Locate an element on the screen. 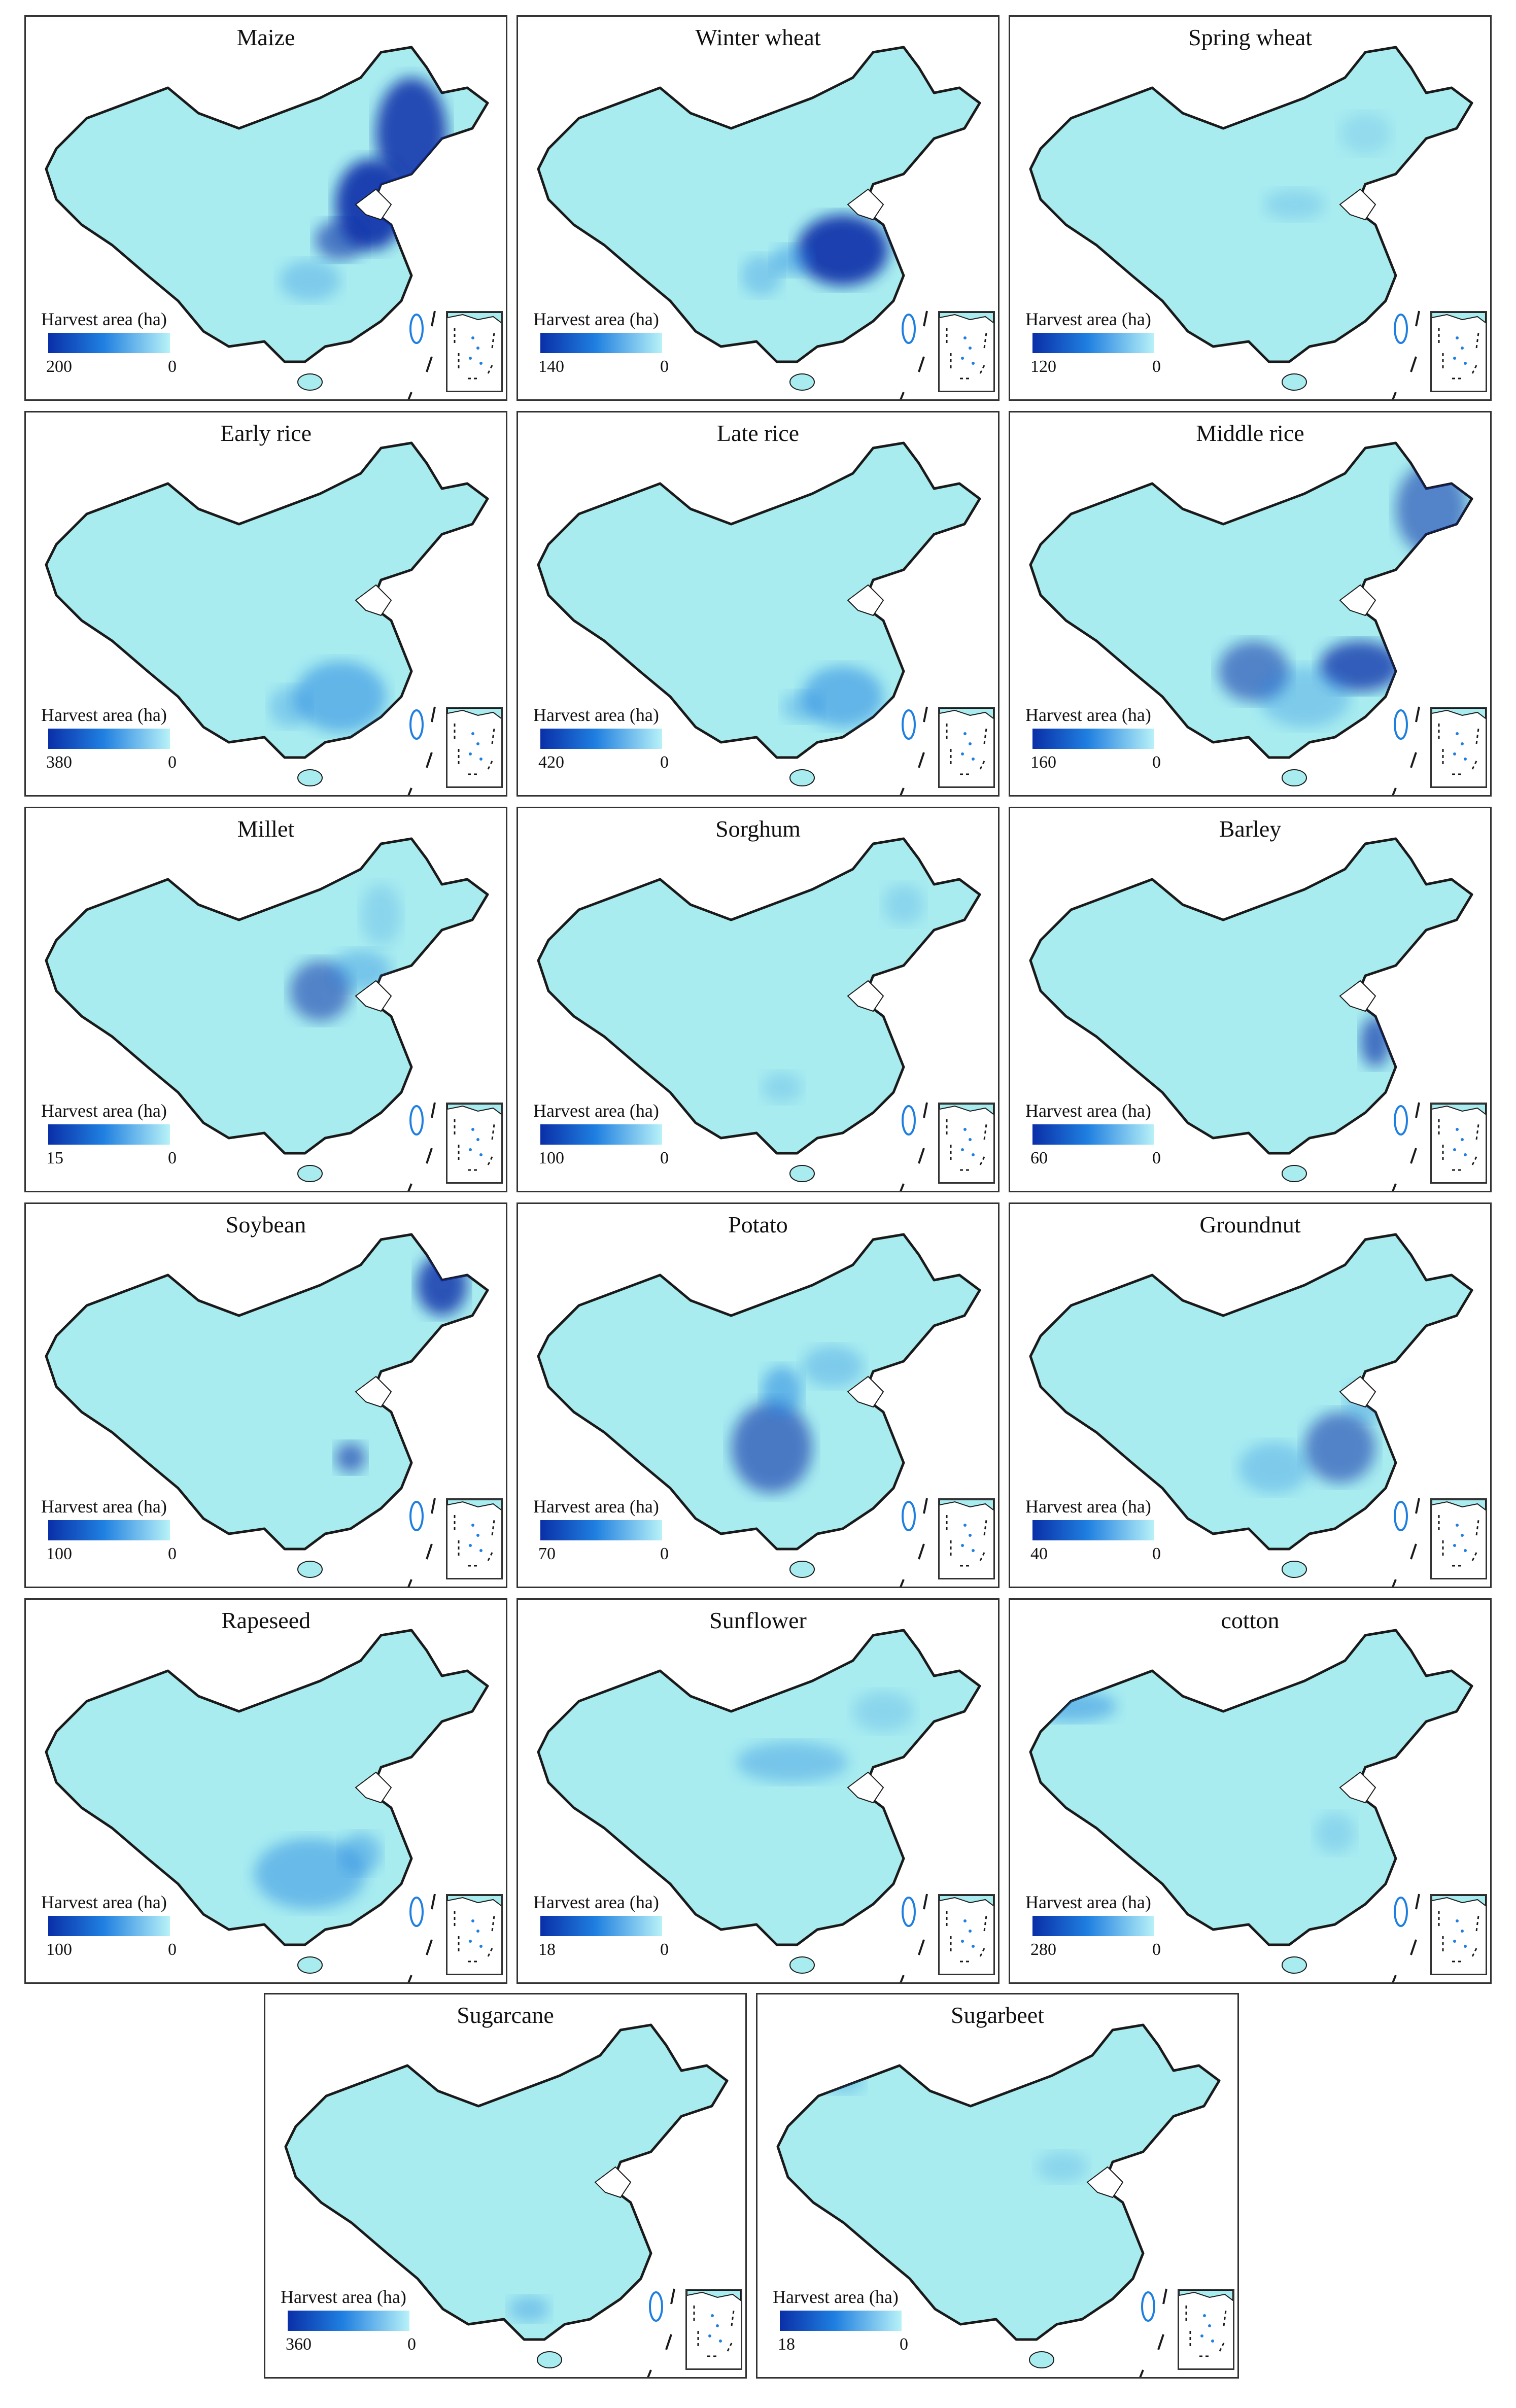 The width and height of the screenshot is (1516, 2408). map-panel: Sorghum Harvest area (ha) 100 0 is located at coordinates (758, 1000).